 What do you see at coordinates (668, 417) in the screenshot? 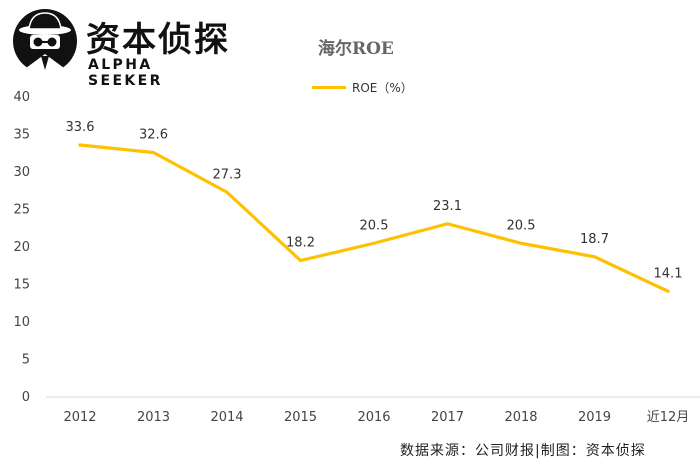
I see `x-tick-label: 近12月` at bounding box center [668, 417].